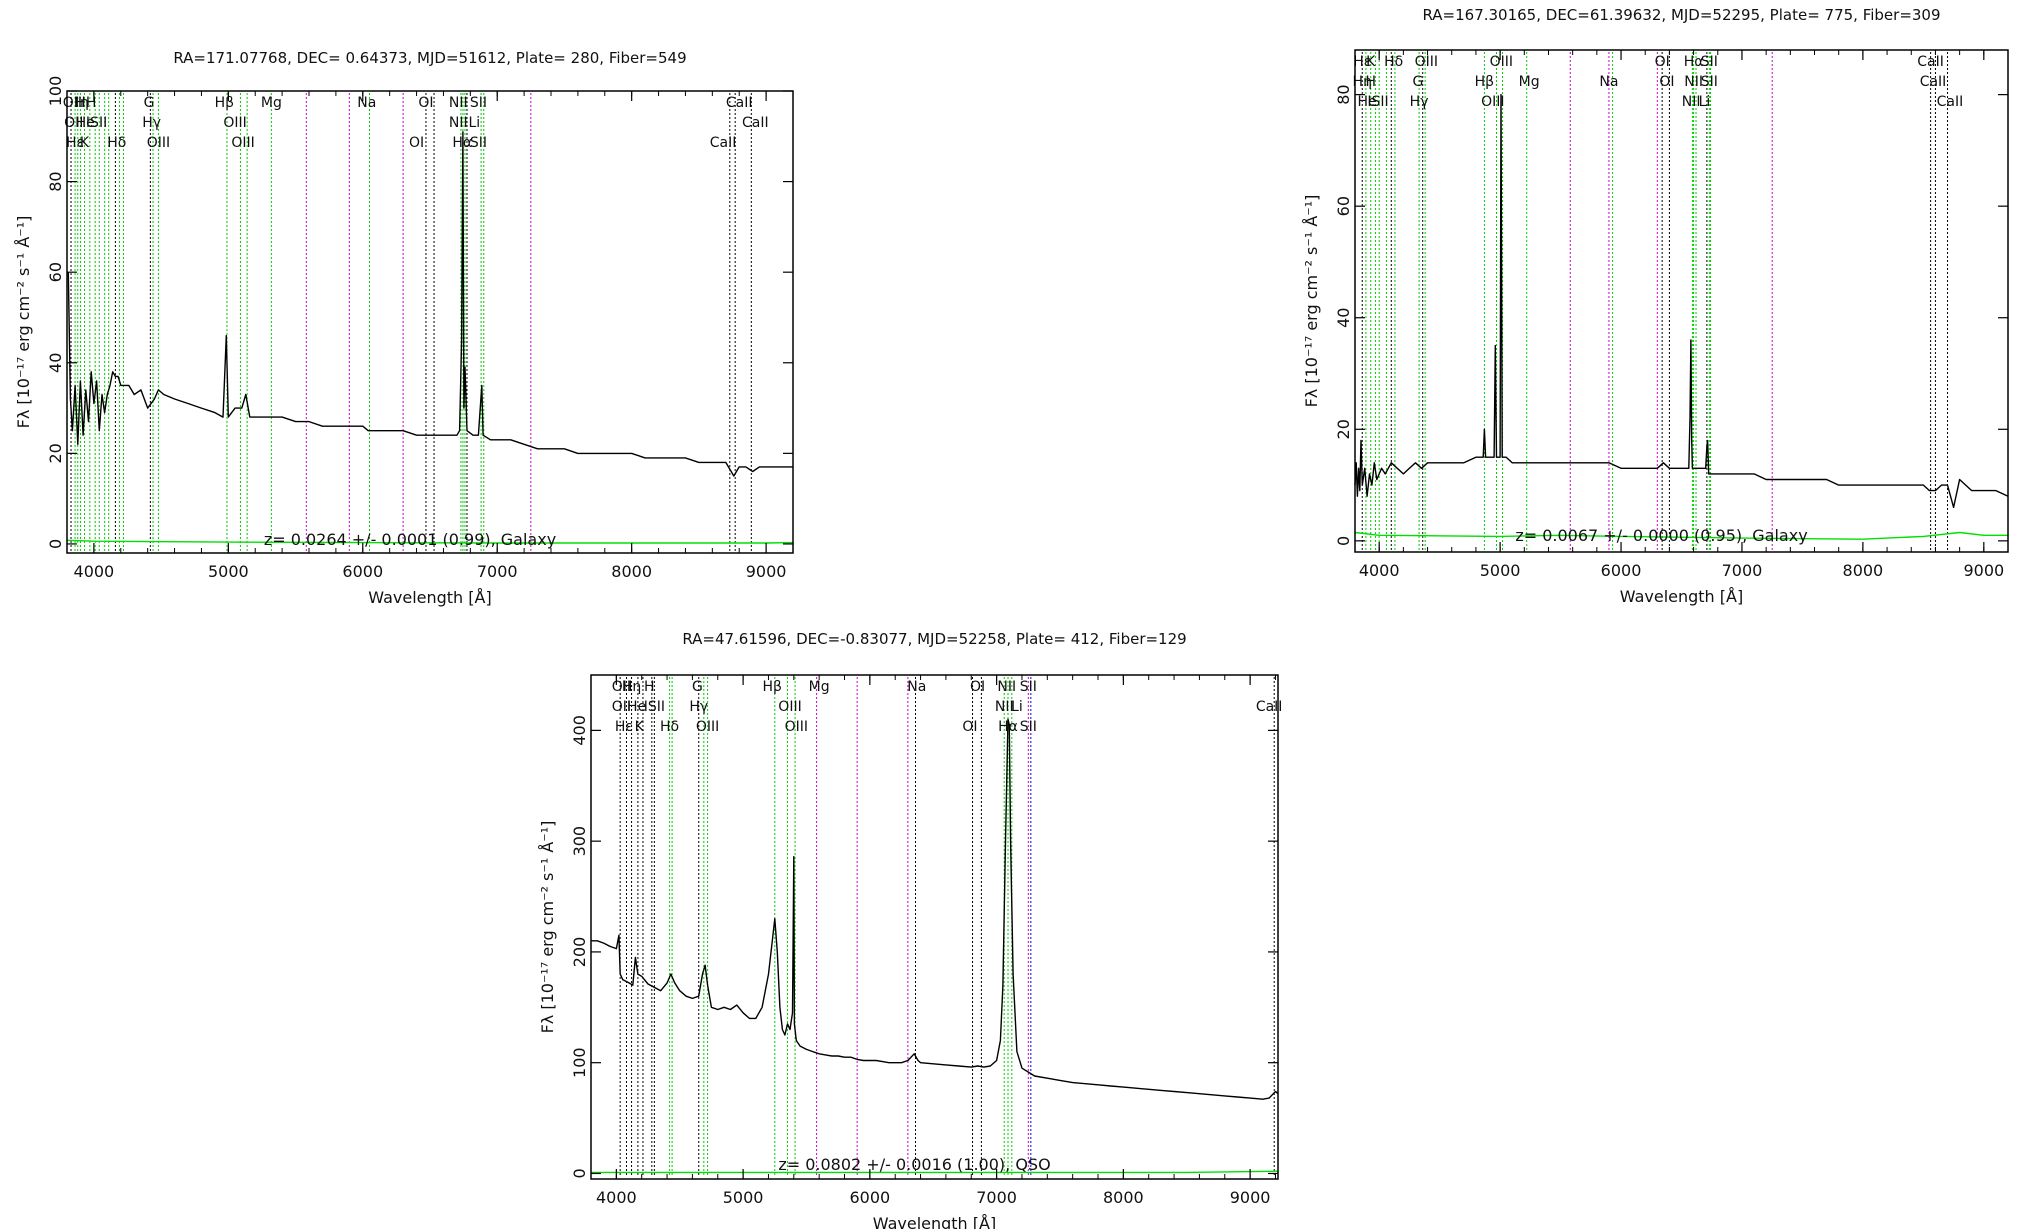  I want to click on y-tick-label: 200, so click(579, 952).